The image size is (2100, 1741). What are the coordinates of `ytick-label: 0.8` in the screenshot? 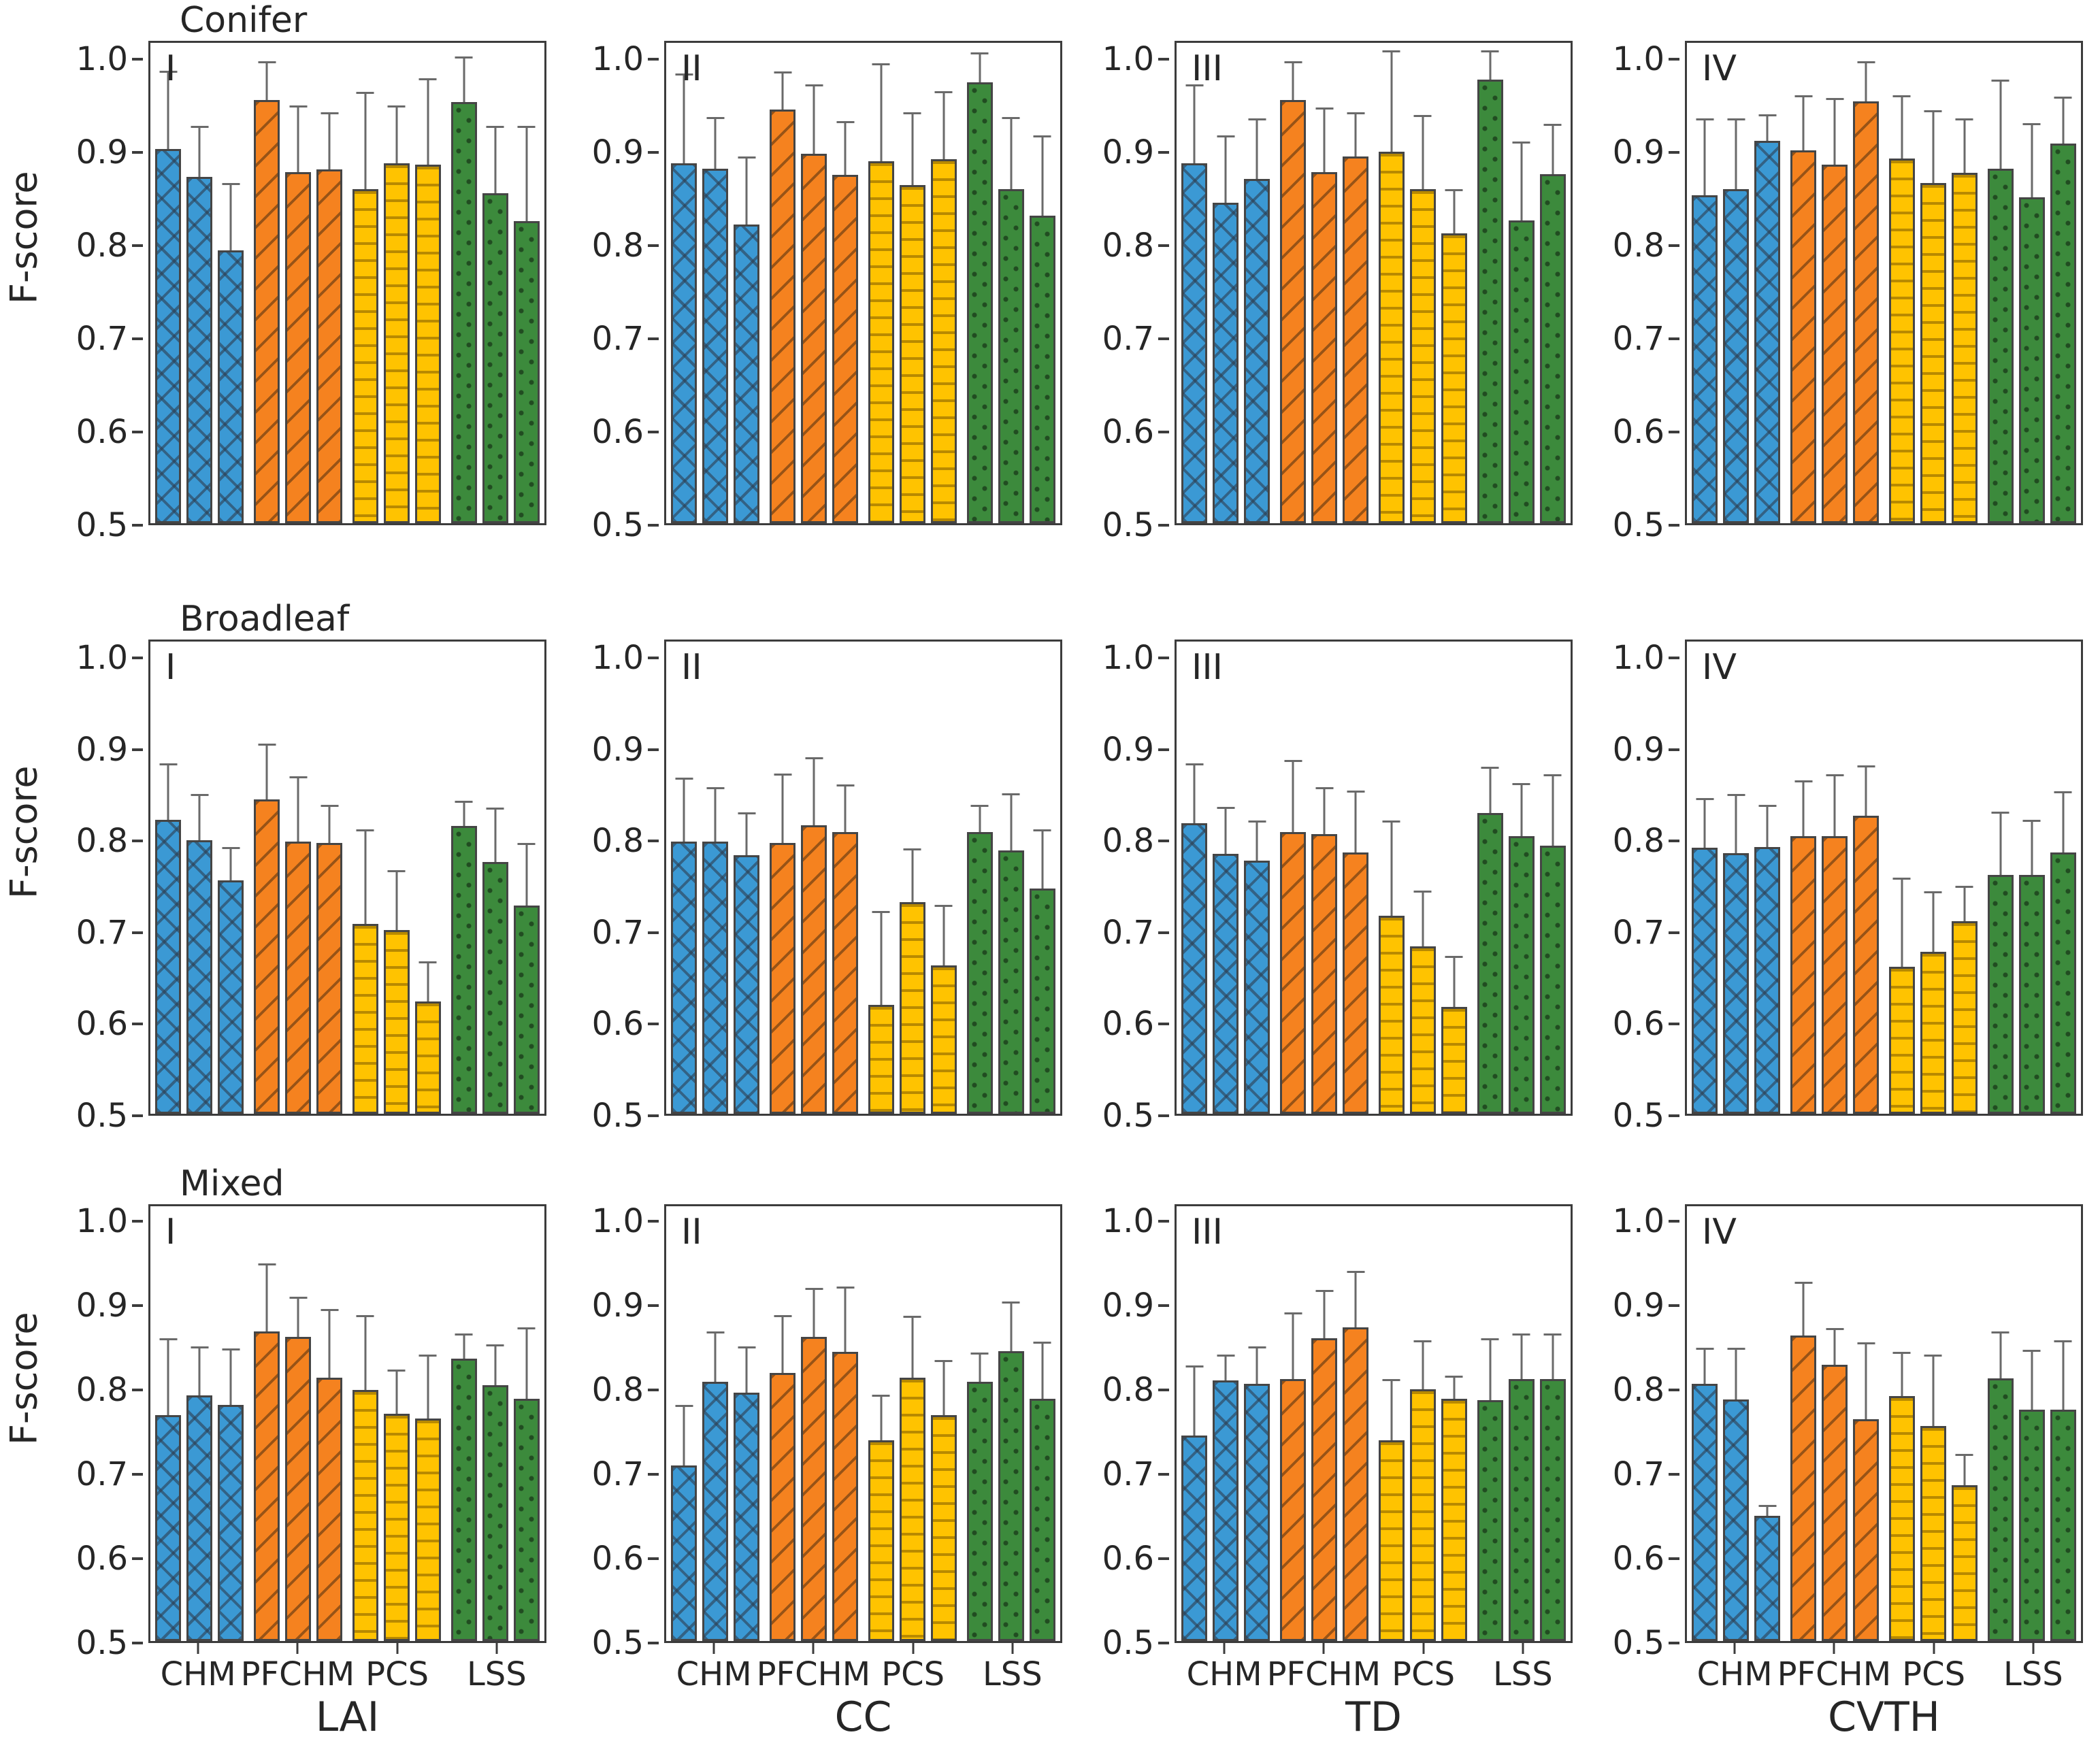 It's located at (1638, 841).